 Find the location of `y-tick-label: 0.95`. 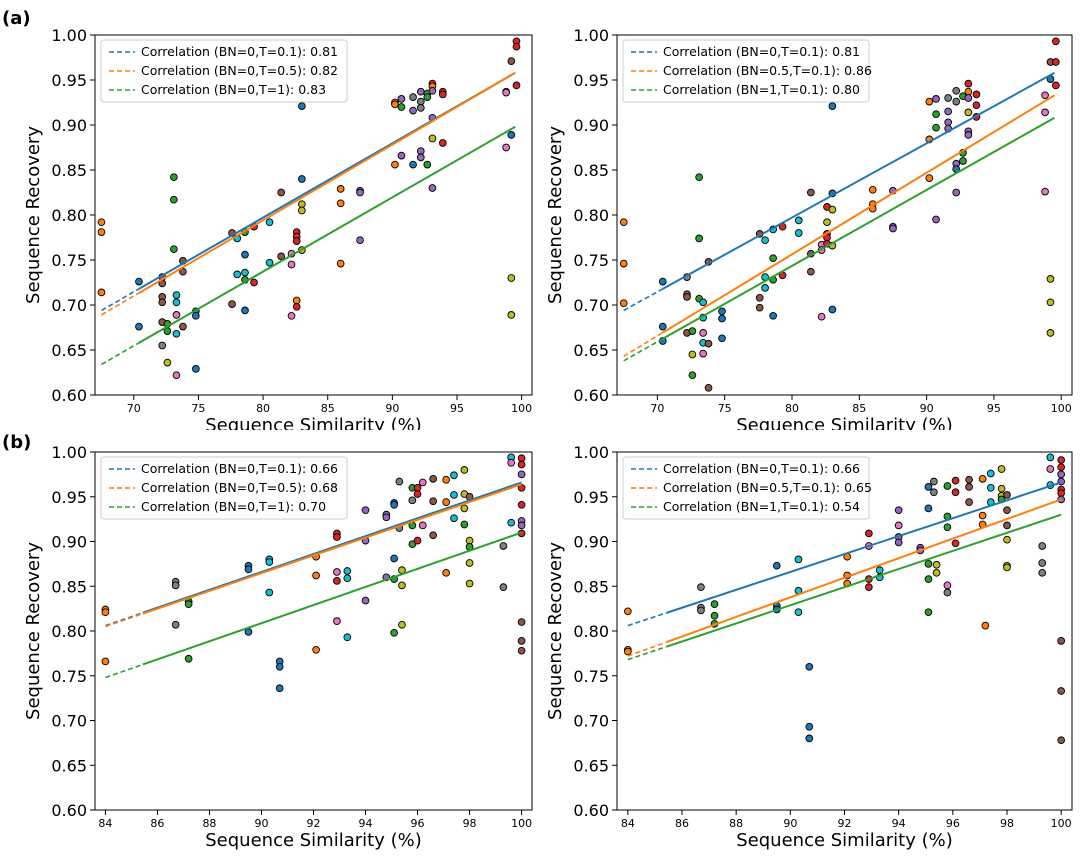

y-tick-label: 0.95 is located at coordinates (69, 80).